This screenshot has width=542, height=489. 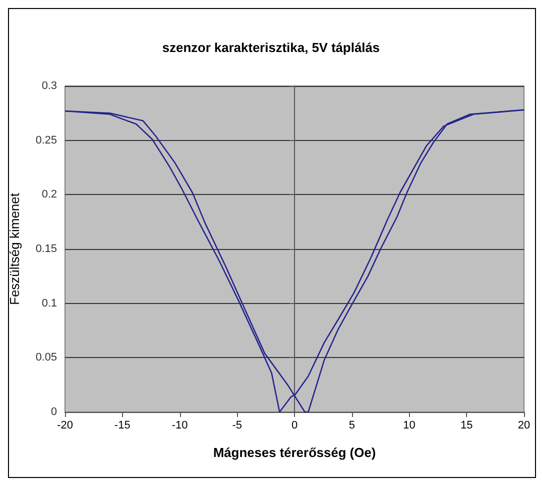 I want to click on x-tick-label: 0, so click(x=294, y=426).